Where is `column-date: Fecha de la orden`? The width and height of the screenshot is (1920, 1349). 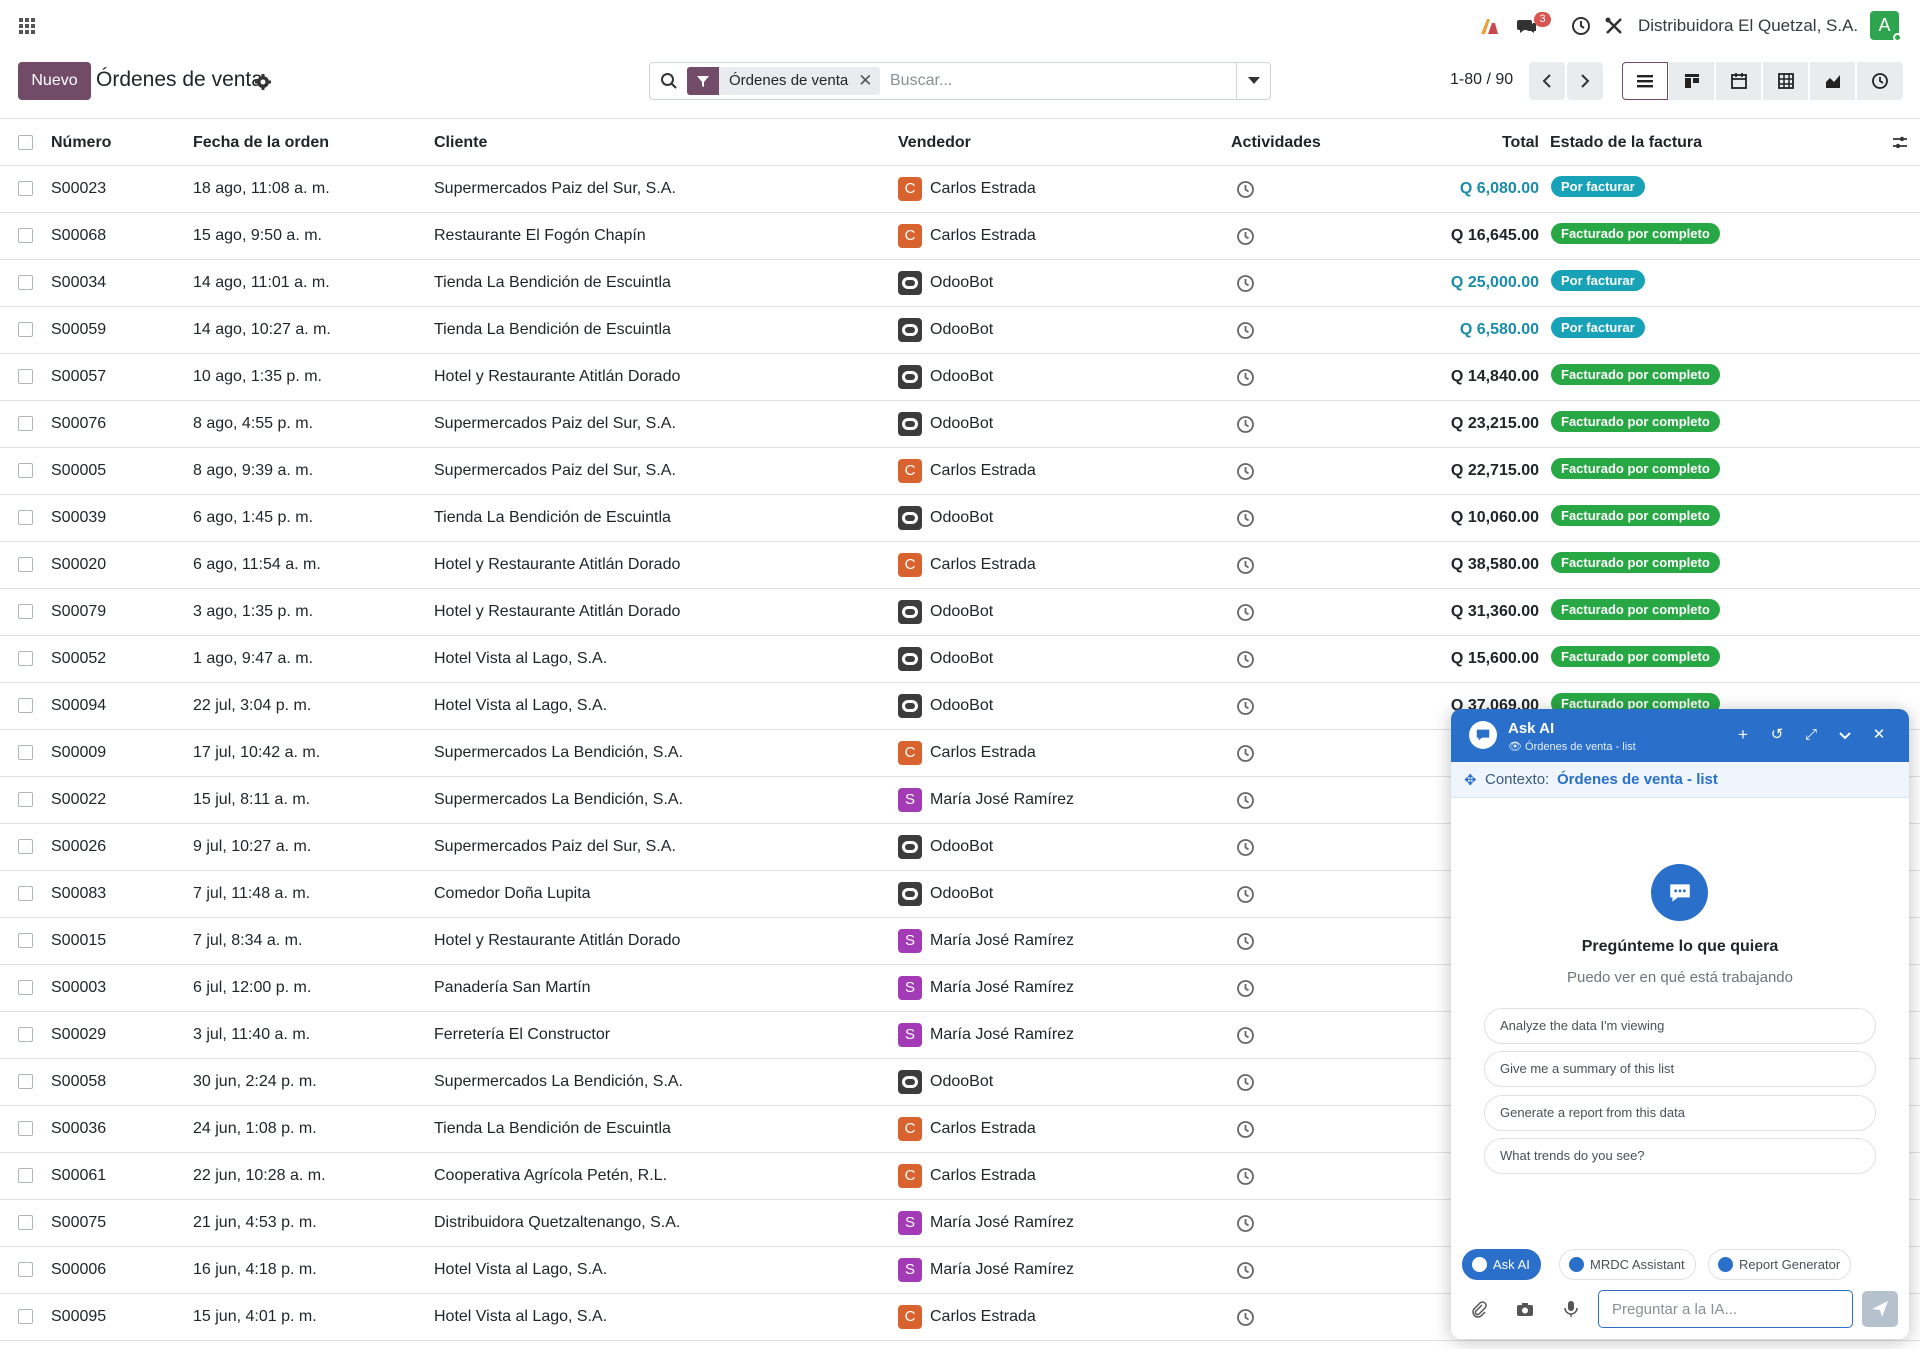
column-date: Fecha de la orden is located at coordinates (261, 142).